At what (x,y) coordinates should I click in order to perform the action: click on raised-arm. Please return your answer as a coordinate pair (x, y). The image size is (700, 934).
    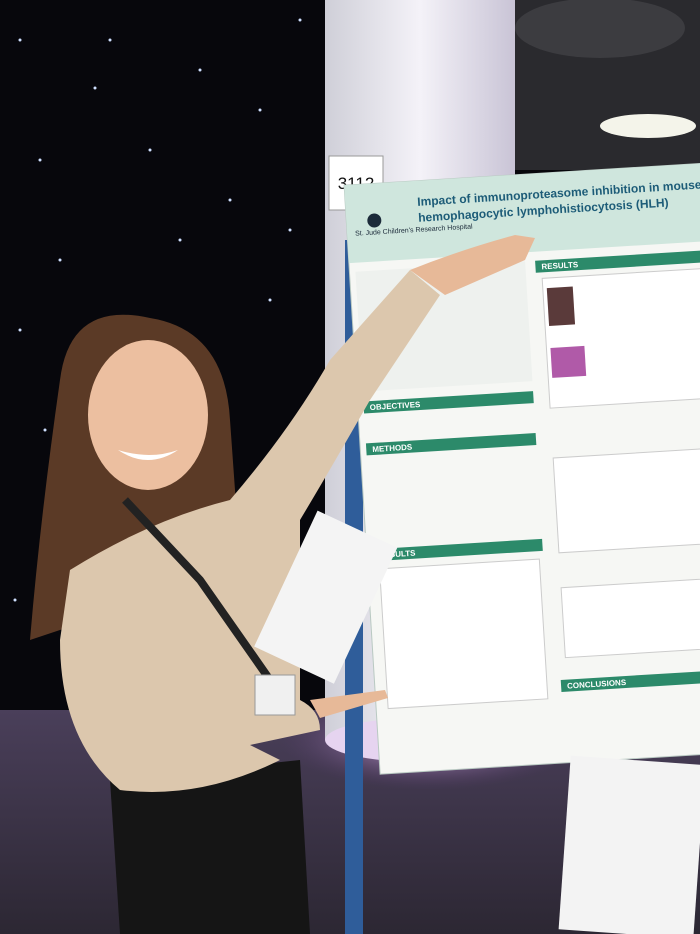
    Looking at the image, I should click on (472, 265).